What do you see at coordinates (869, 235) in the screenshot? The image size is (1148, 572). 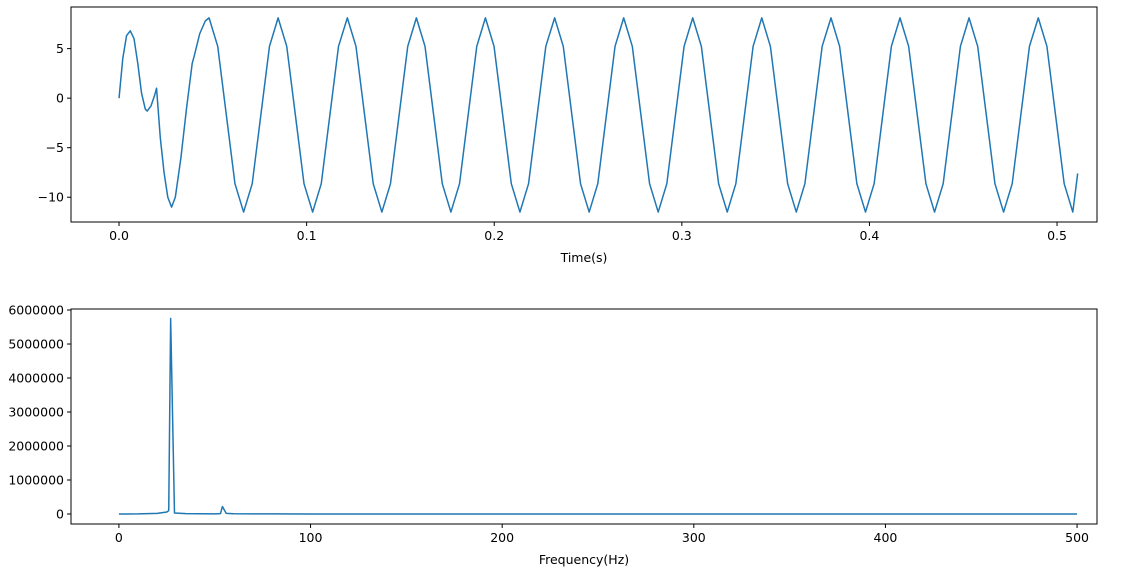 I see `x-tick-label: 0.4` at bounding box center [869, 235].